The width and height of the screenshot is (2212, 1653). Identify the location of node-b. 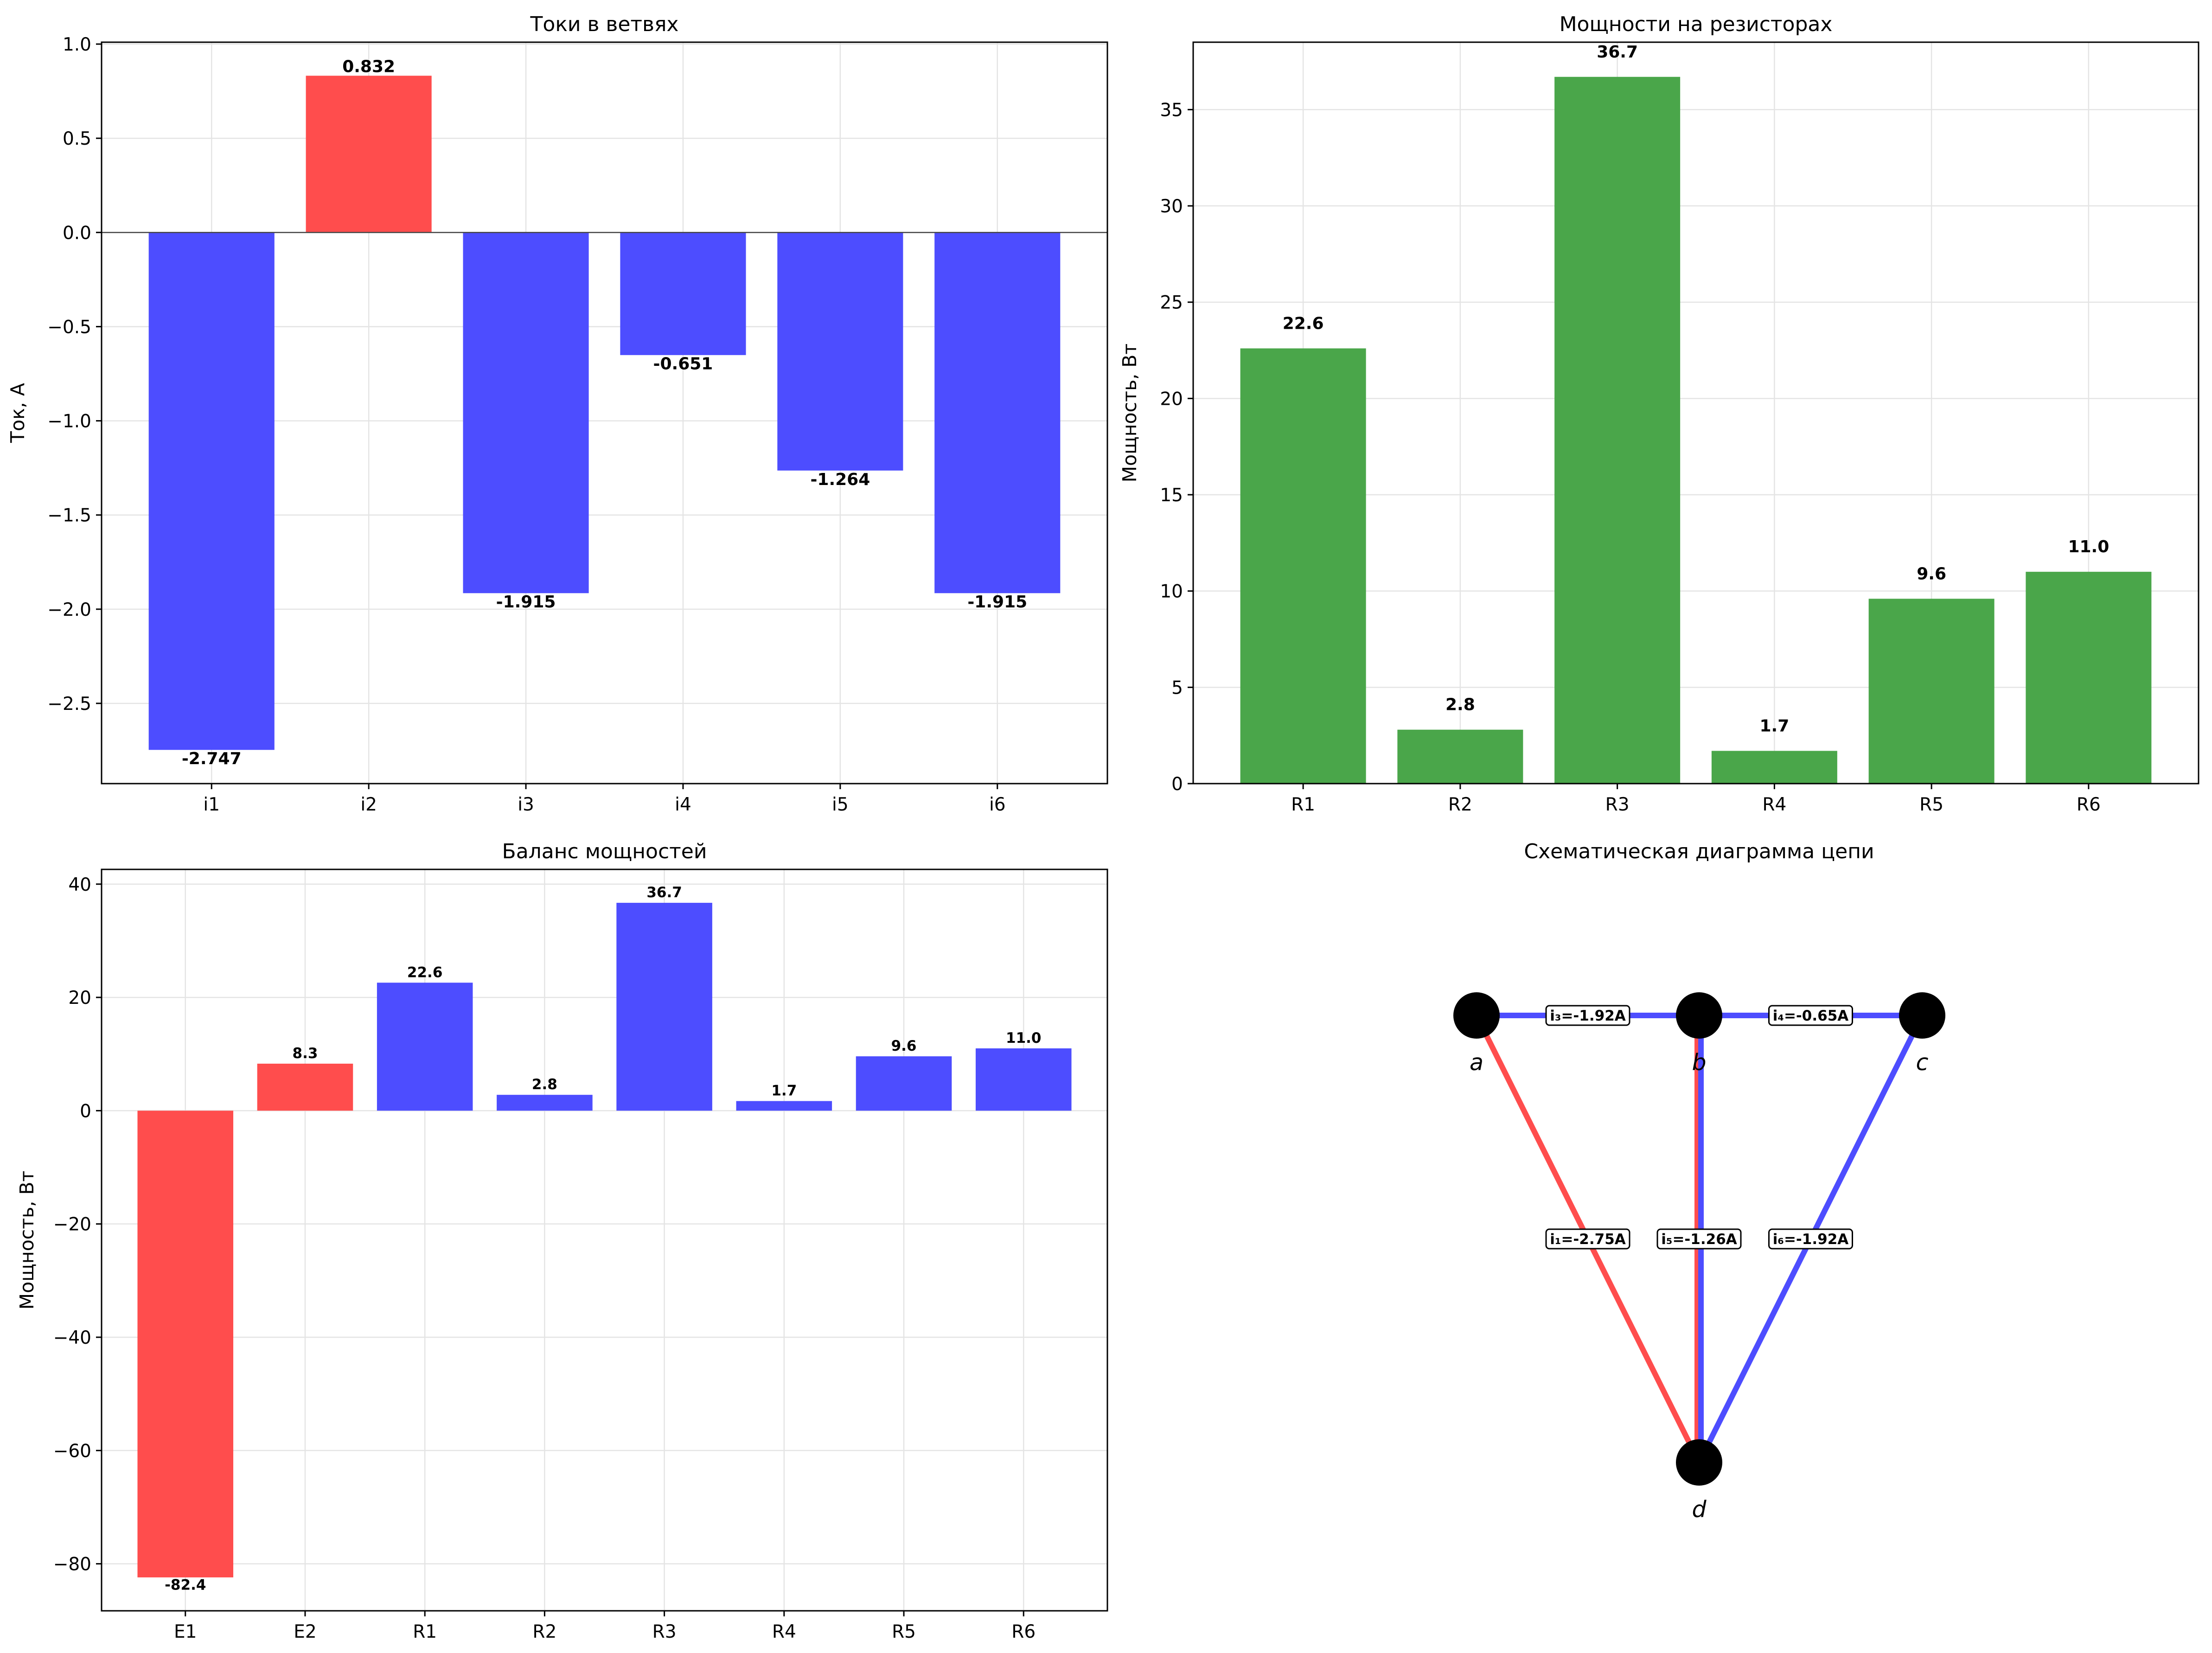
(1699, 1015).